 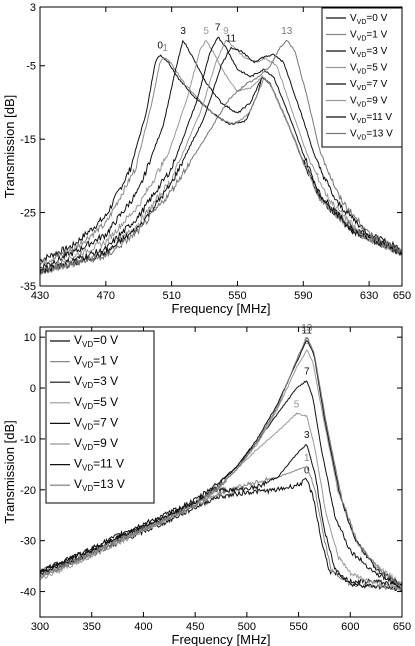 What do you see at coordinates (143, 627) in the screenshot?
I see `x-tick-label-2: 400` at bounding box center [143, 627].